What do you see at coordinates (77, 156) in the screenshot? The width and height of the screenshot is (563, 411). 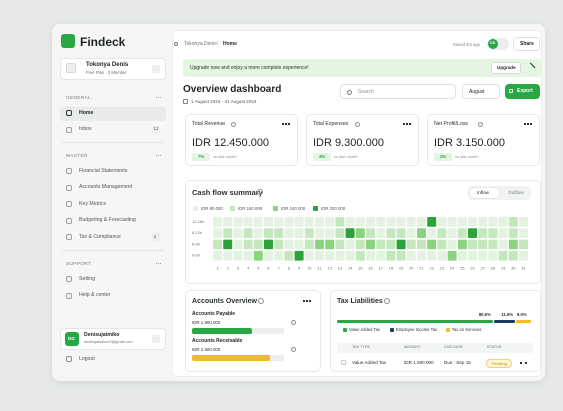 I see `section-title: MASTER` at bounding box center [77, 156].